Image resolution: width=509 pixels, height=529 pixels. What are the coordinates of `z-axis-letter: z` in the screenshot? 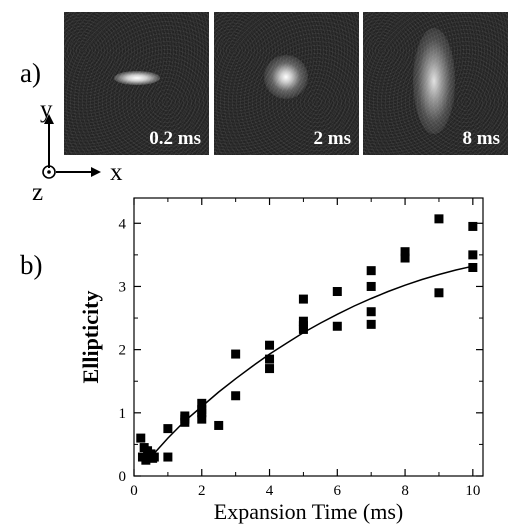 It's located at (37, 192).